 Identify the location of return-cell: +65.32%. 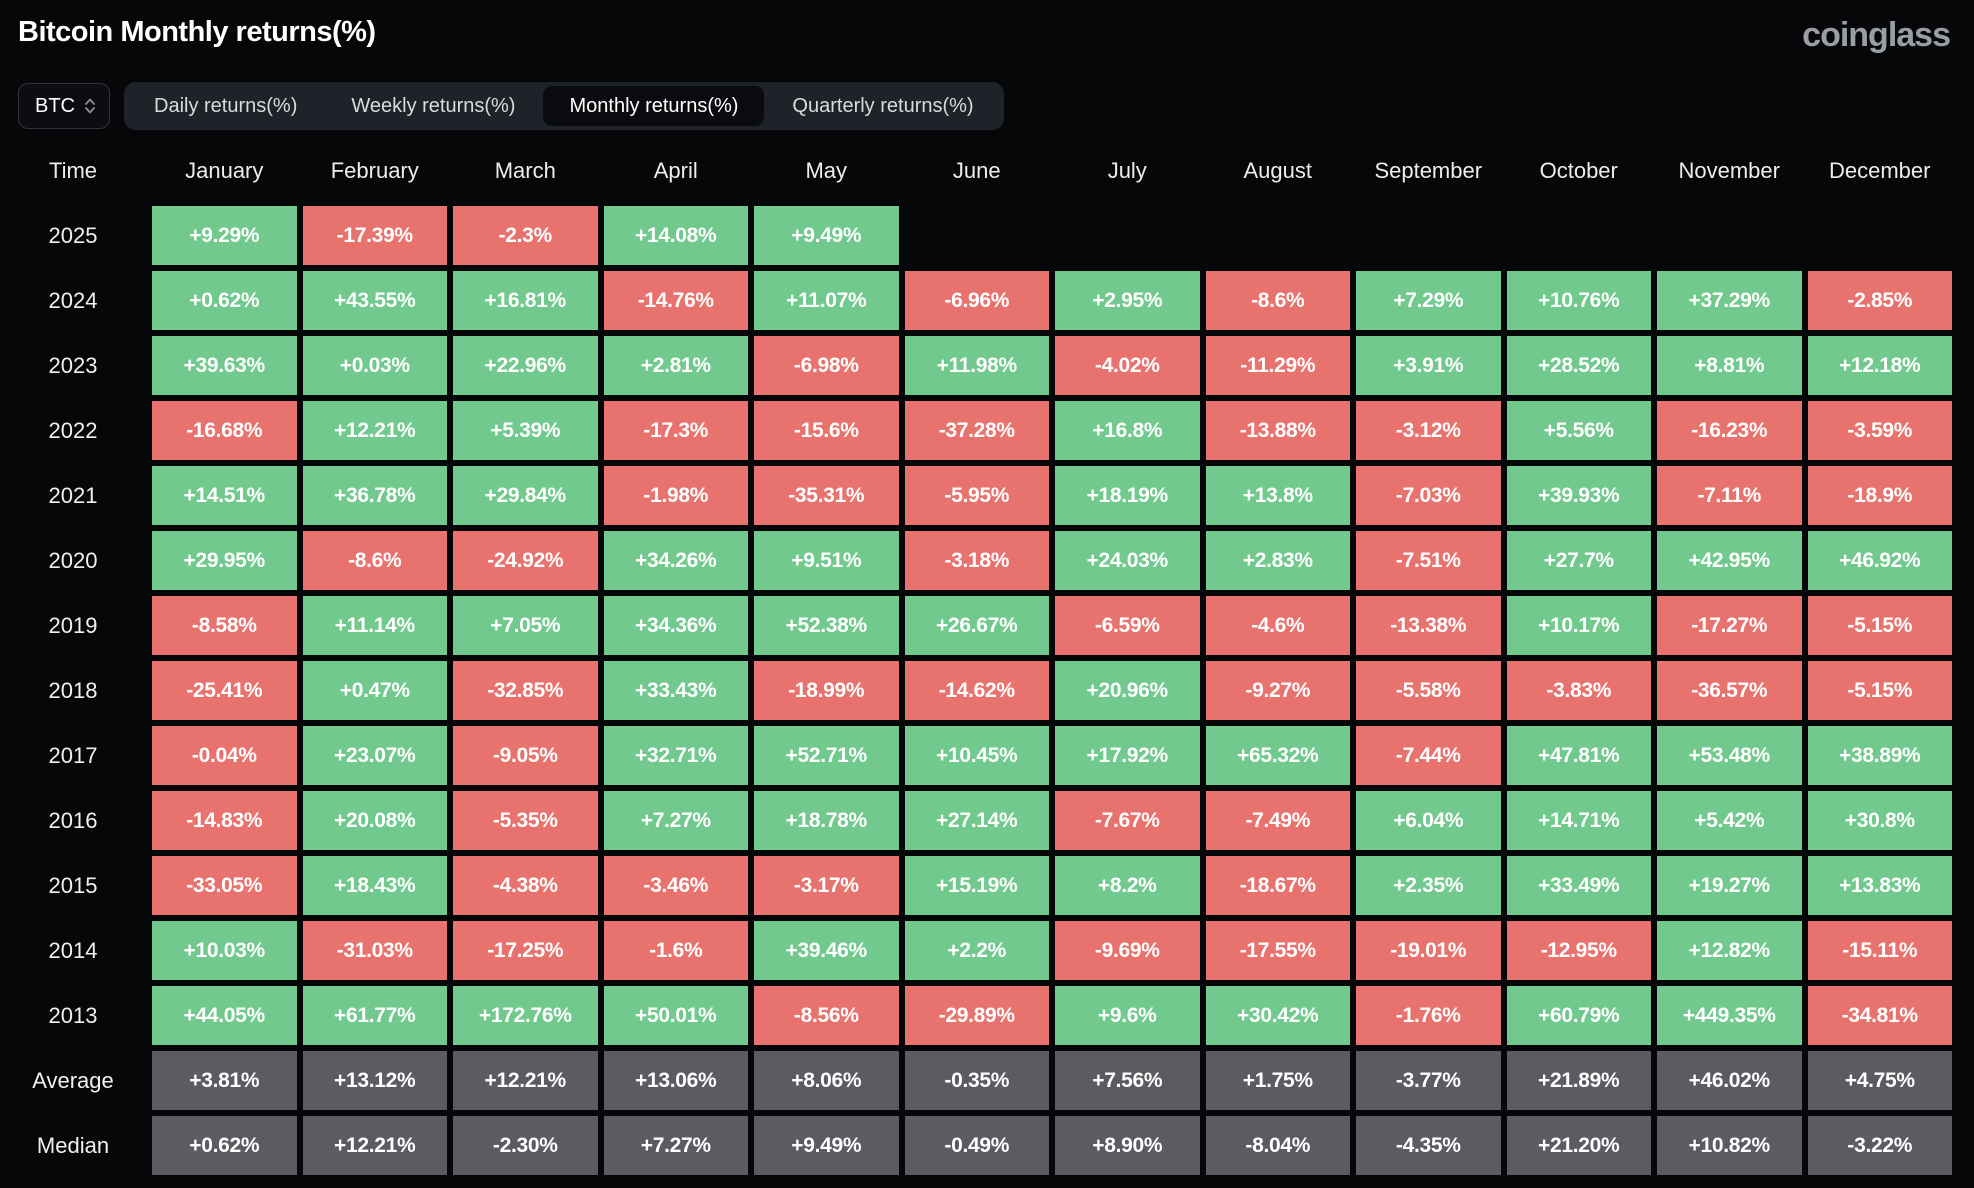
(1277, 755).